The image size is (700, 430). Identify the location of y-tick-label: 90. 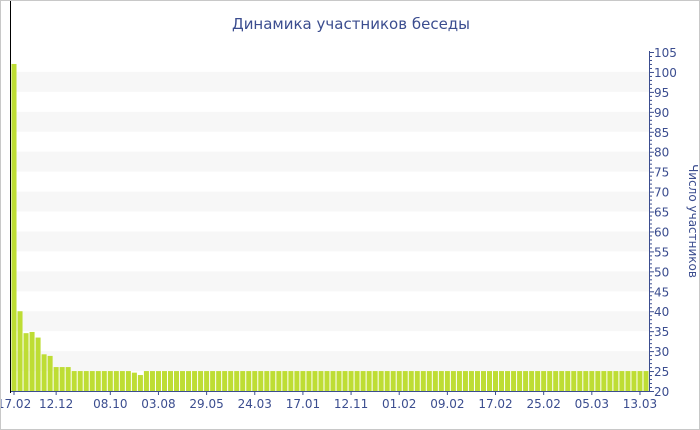
(661, 113).